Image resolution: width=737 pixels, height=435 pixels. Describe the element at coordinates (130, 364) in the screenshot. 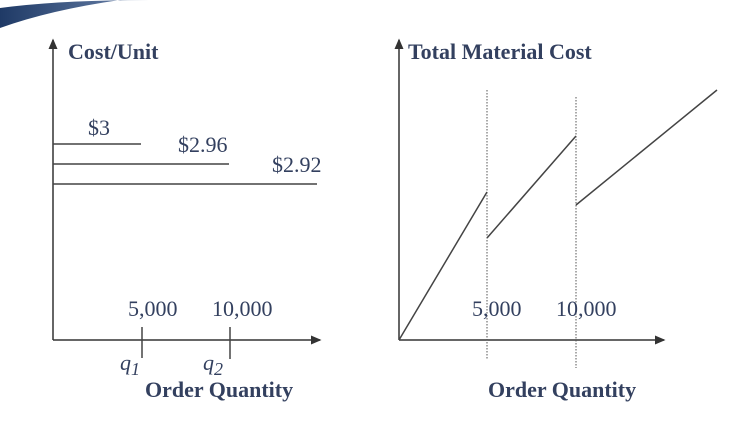

I see `q1-symbol: q1` at that location.